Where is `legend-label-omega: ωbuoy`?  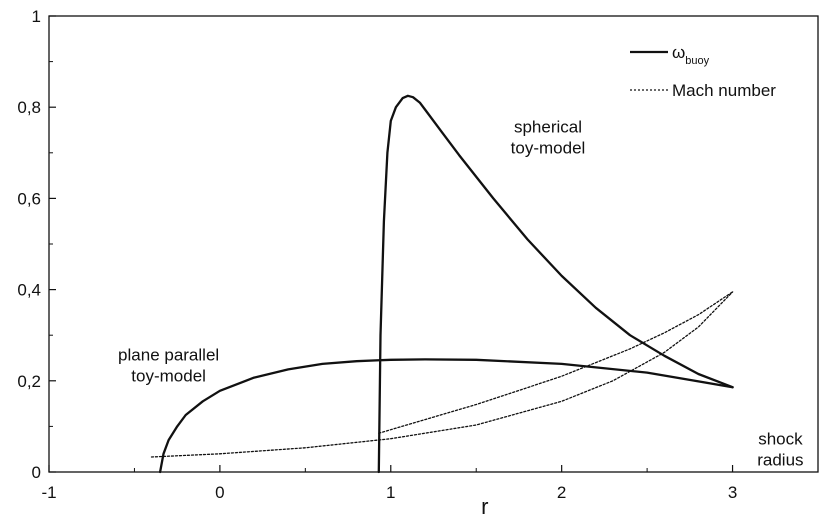 legend-label-omega: ωbuoy is located at coordinates (691, 55).